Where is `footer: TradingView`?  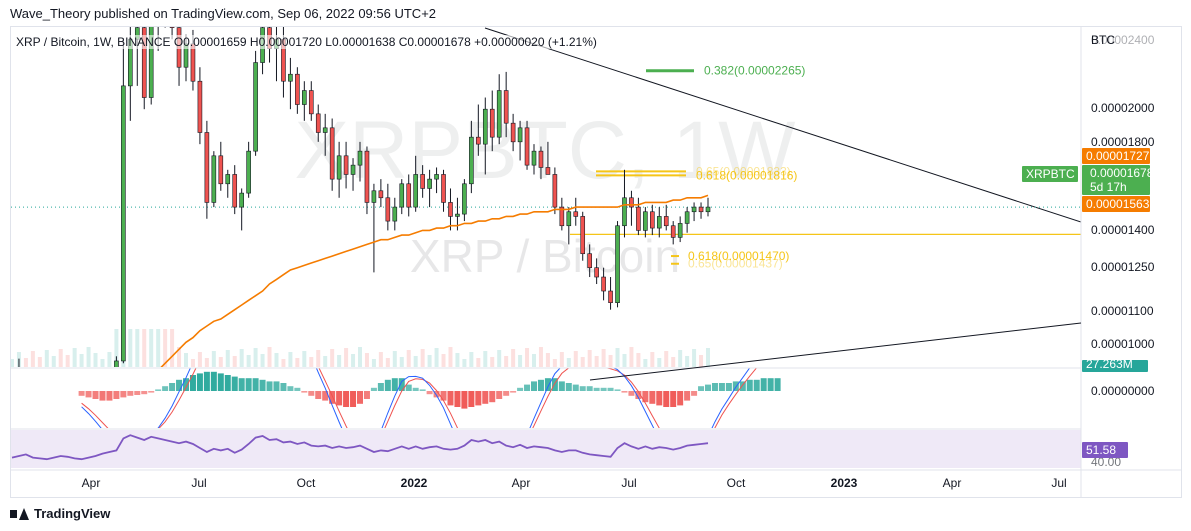
footer: TradingView is located at coordinates (60, 513).